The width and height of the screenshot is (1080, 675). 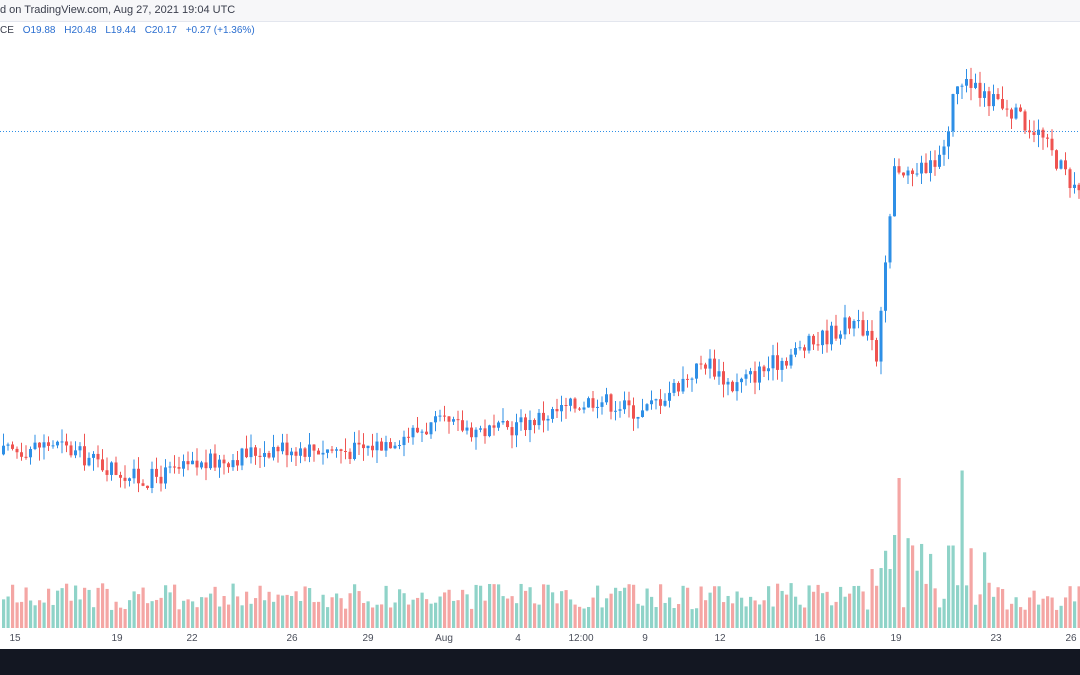 I want to click on x-tick-label: Aug, so click(x=444, y=638).